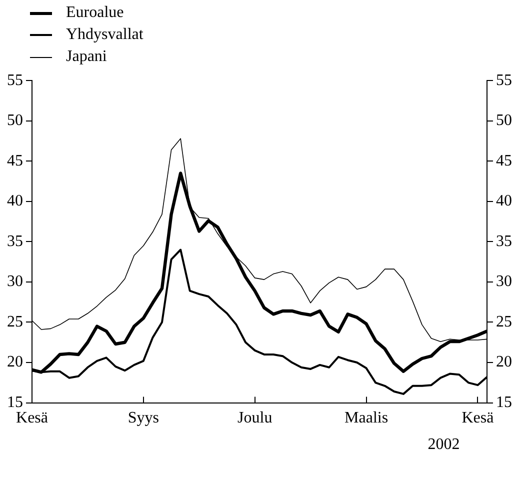  Describe the element at coordinates (86, 57) in the screenshot. I see `legend-label: Japani` at that location.